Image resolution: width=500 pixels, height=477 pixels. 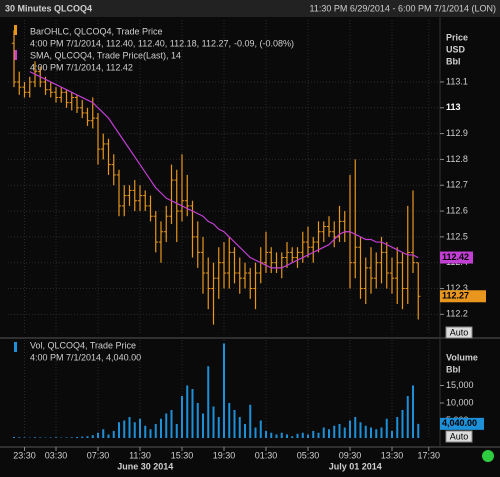 What do you see at coordinates (140, 455) in the screenshot?
I see `x-tick-label: 11:30` at bounding box center [140, 455].